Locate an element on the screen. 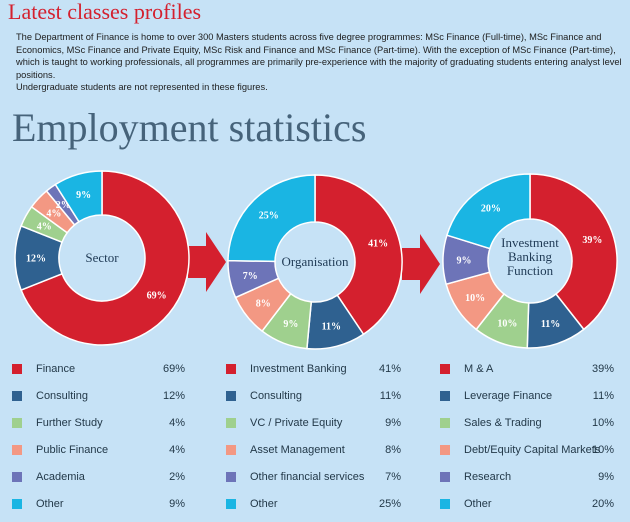 Image resolution: width=630 pixels, height=522 pixels. chart-center-title-line: Function is located at coordinates (530, 270).